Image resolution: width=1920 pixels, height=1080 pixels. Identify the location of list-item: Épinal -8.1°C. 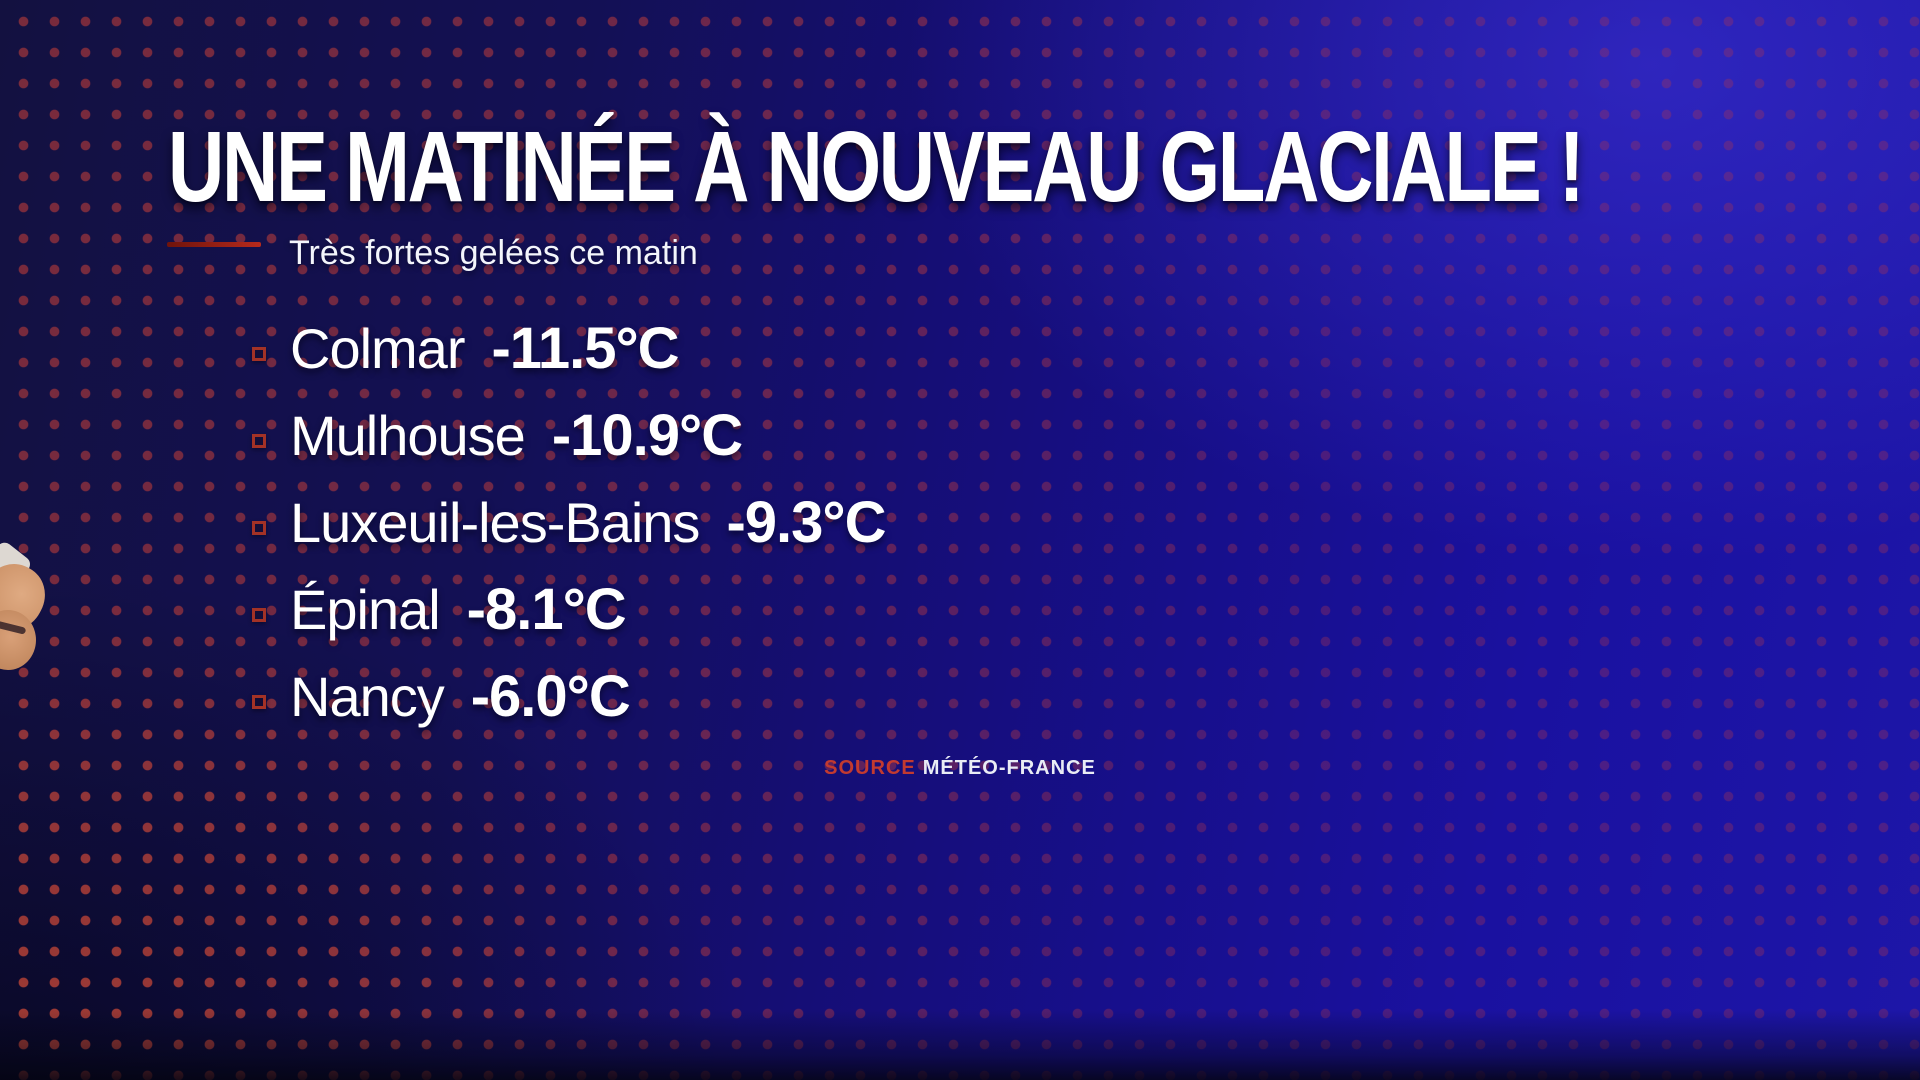
(568, 609).